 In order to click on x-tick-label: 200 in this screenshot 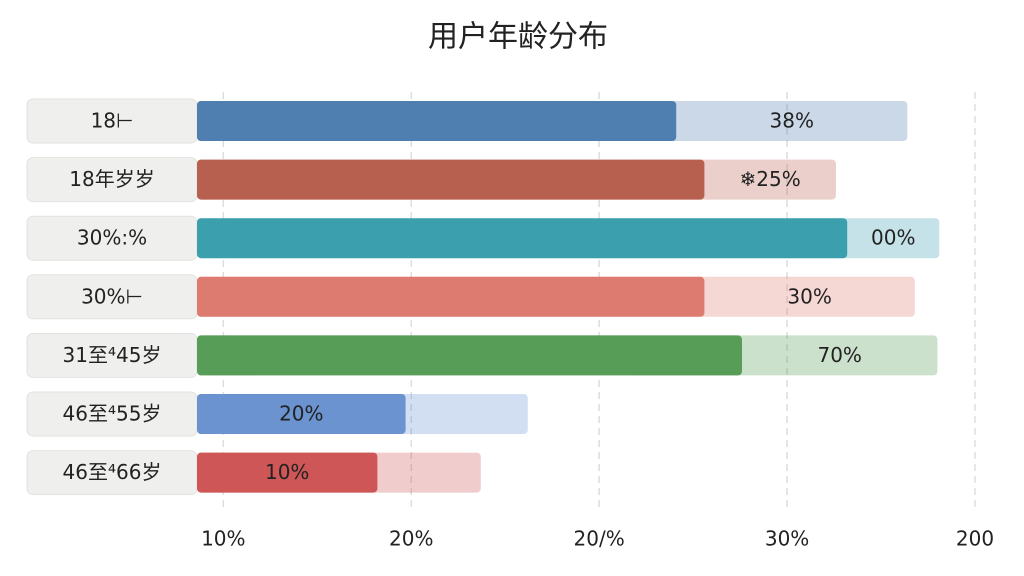, I will do `click(975, 539)`.